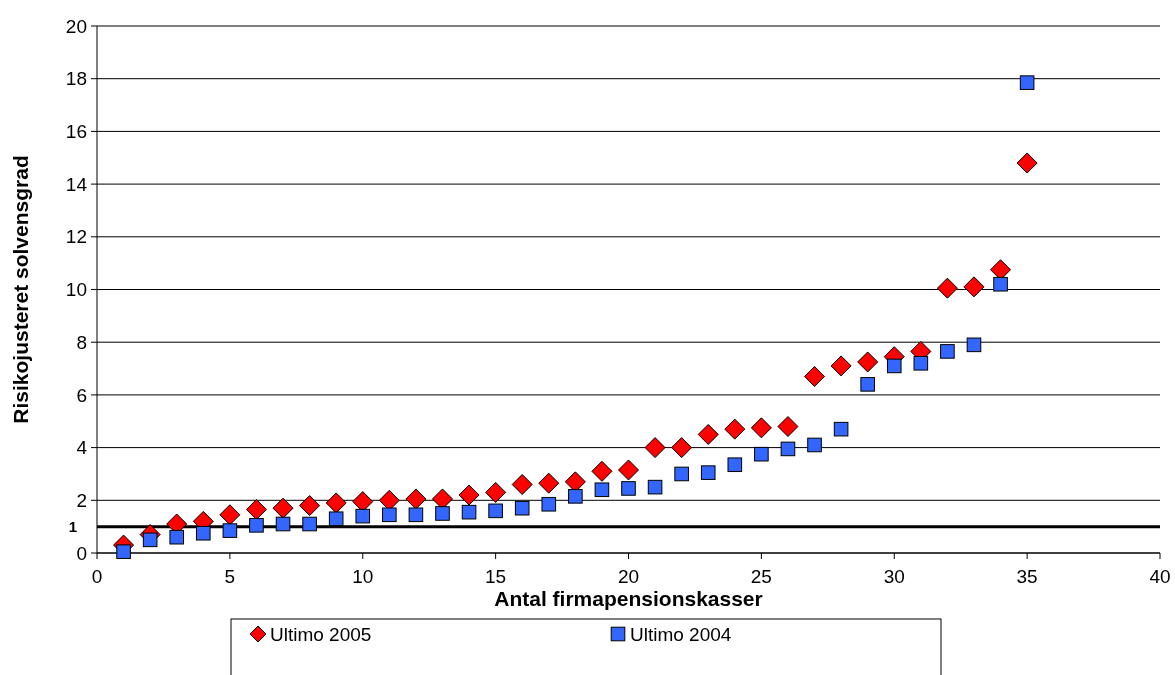 The image size is (1175, 675). Describe the element at coordinates (894, 576) in the screenshot. I see `x-tick-label: 30` at that location.